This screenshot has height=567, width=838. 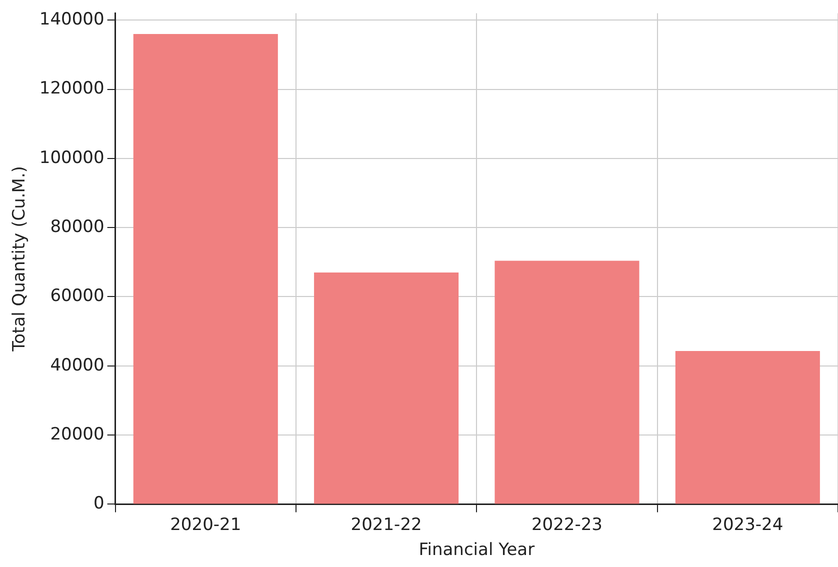 I want to click on y-tick-label: 40000, so click(x=77, y=365).